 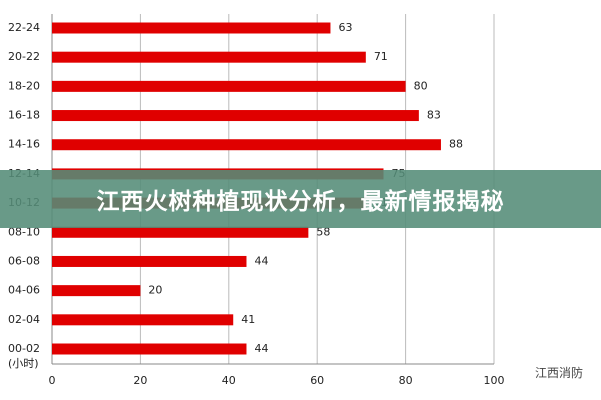 What do you see at coordinates (381, 56) in the screenshot?
I see `value-label: 71` at bounding box center [381, 56].